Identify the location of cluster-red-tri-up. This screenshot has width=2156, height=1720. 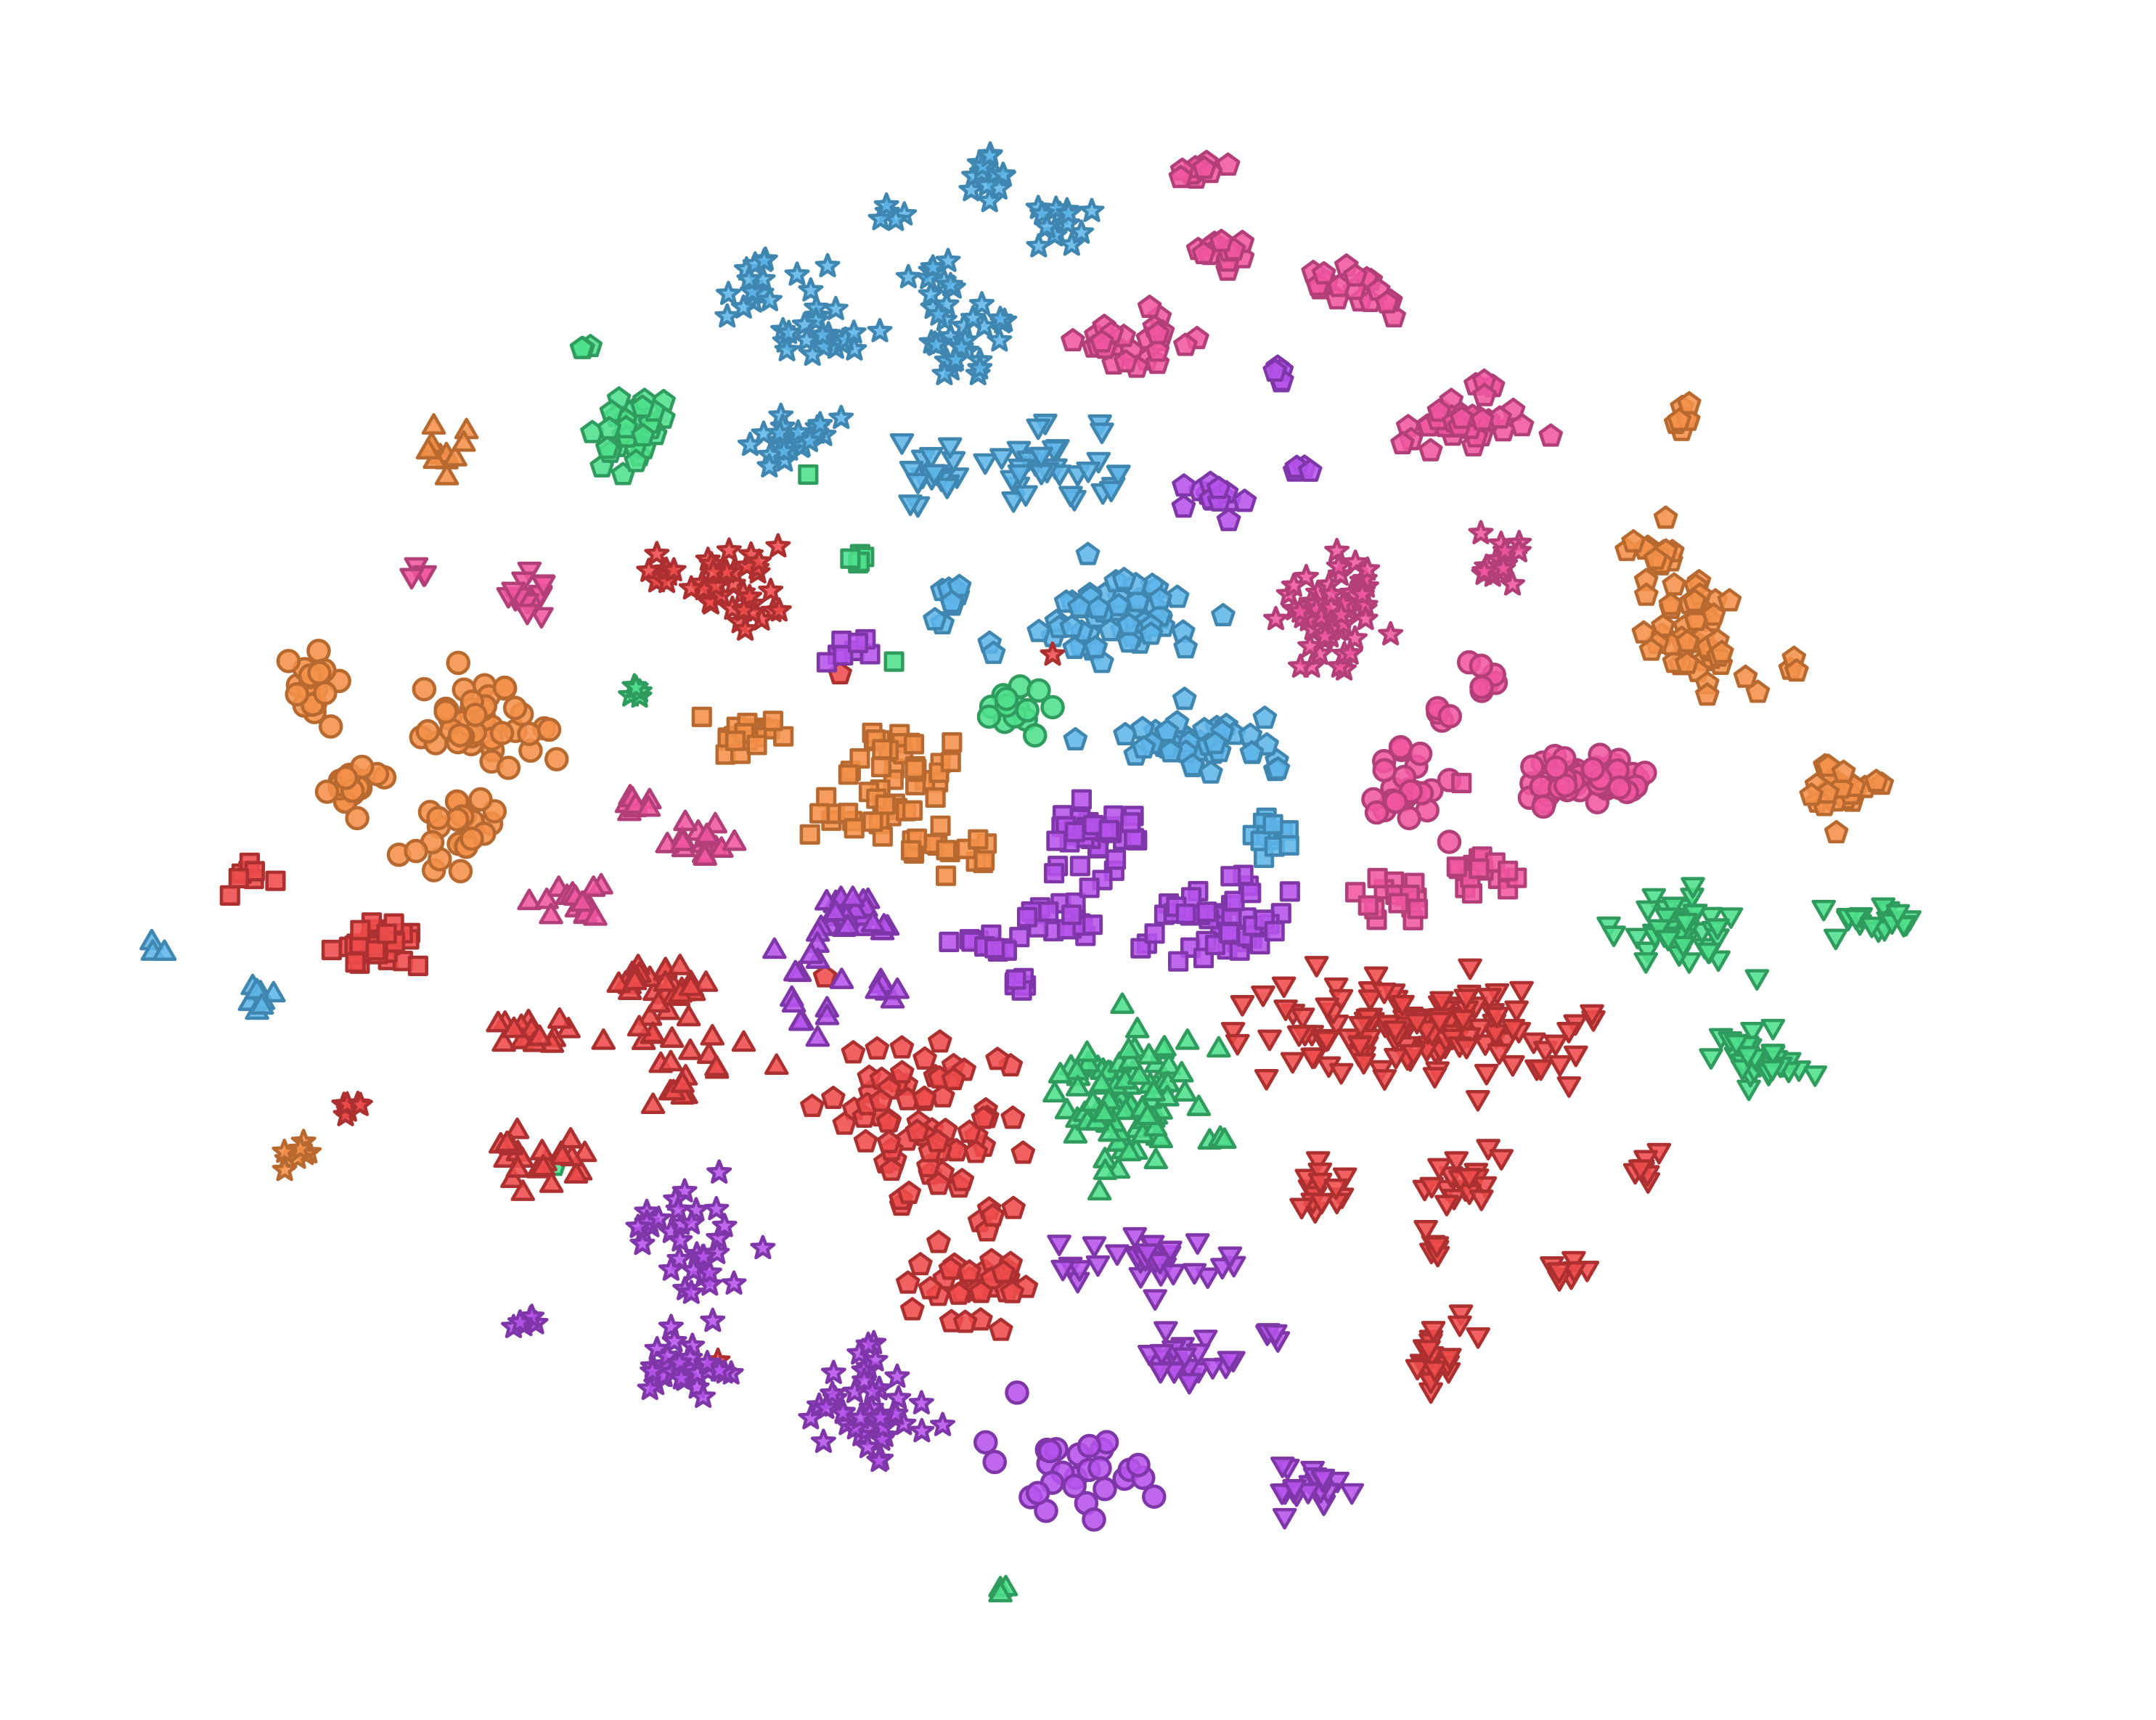
(708, 1059).